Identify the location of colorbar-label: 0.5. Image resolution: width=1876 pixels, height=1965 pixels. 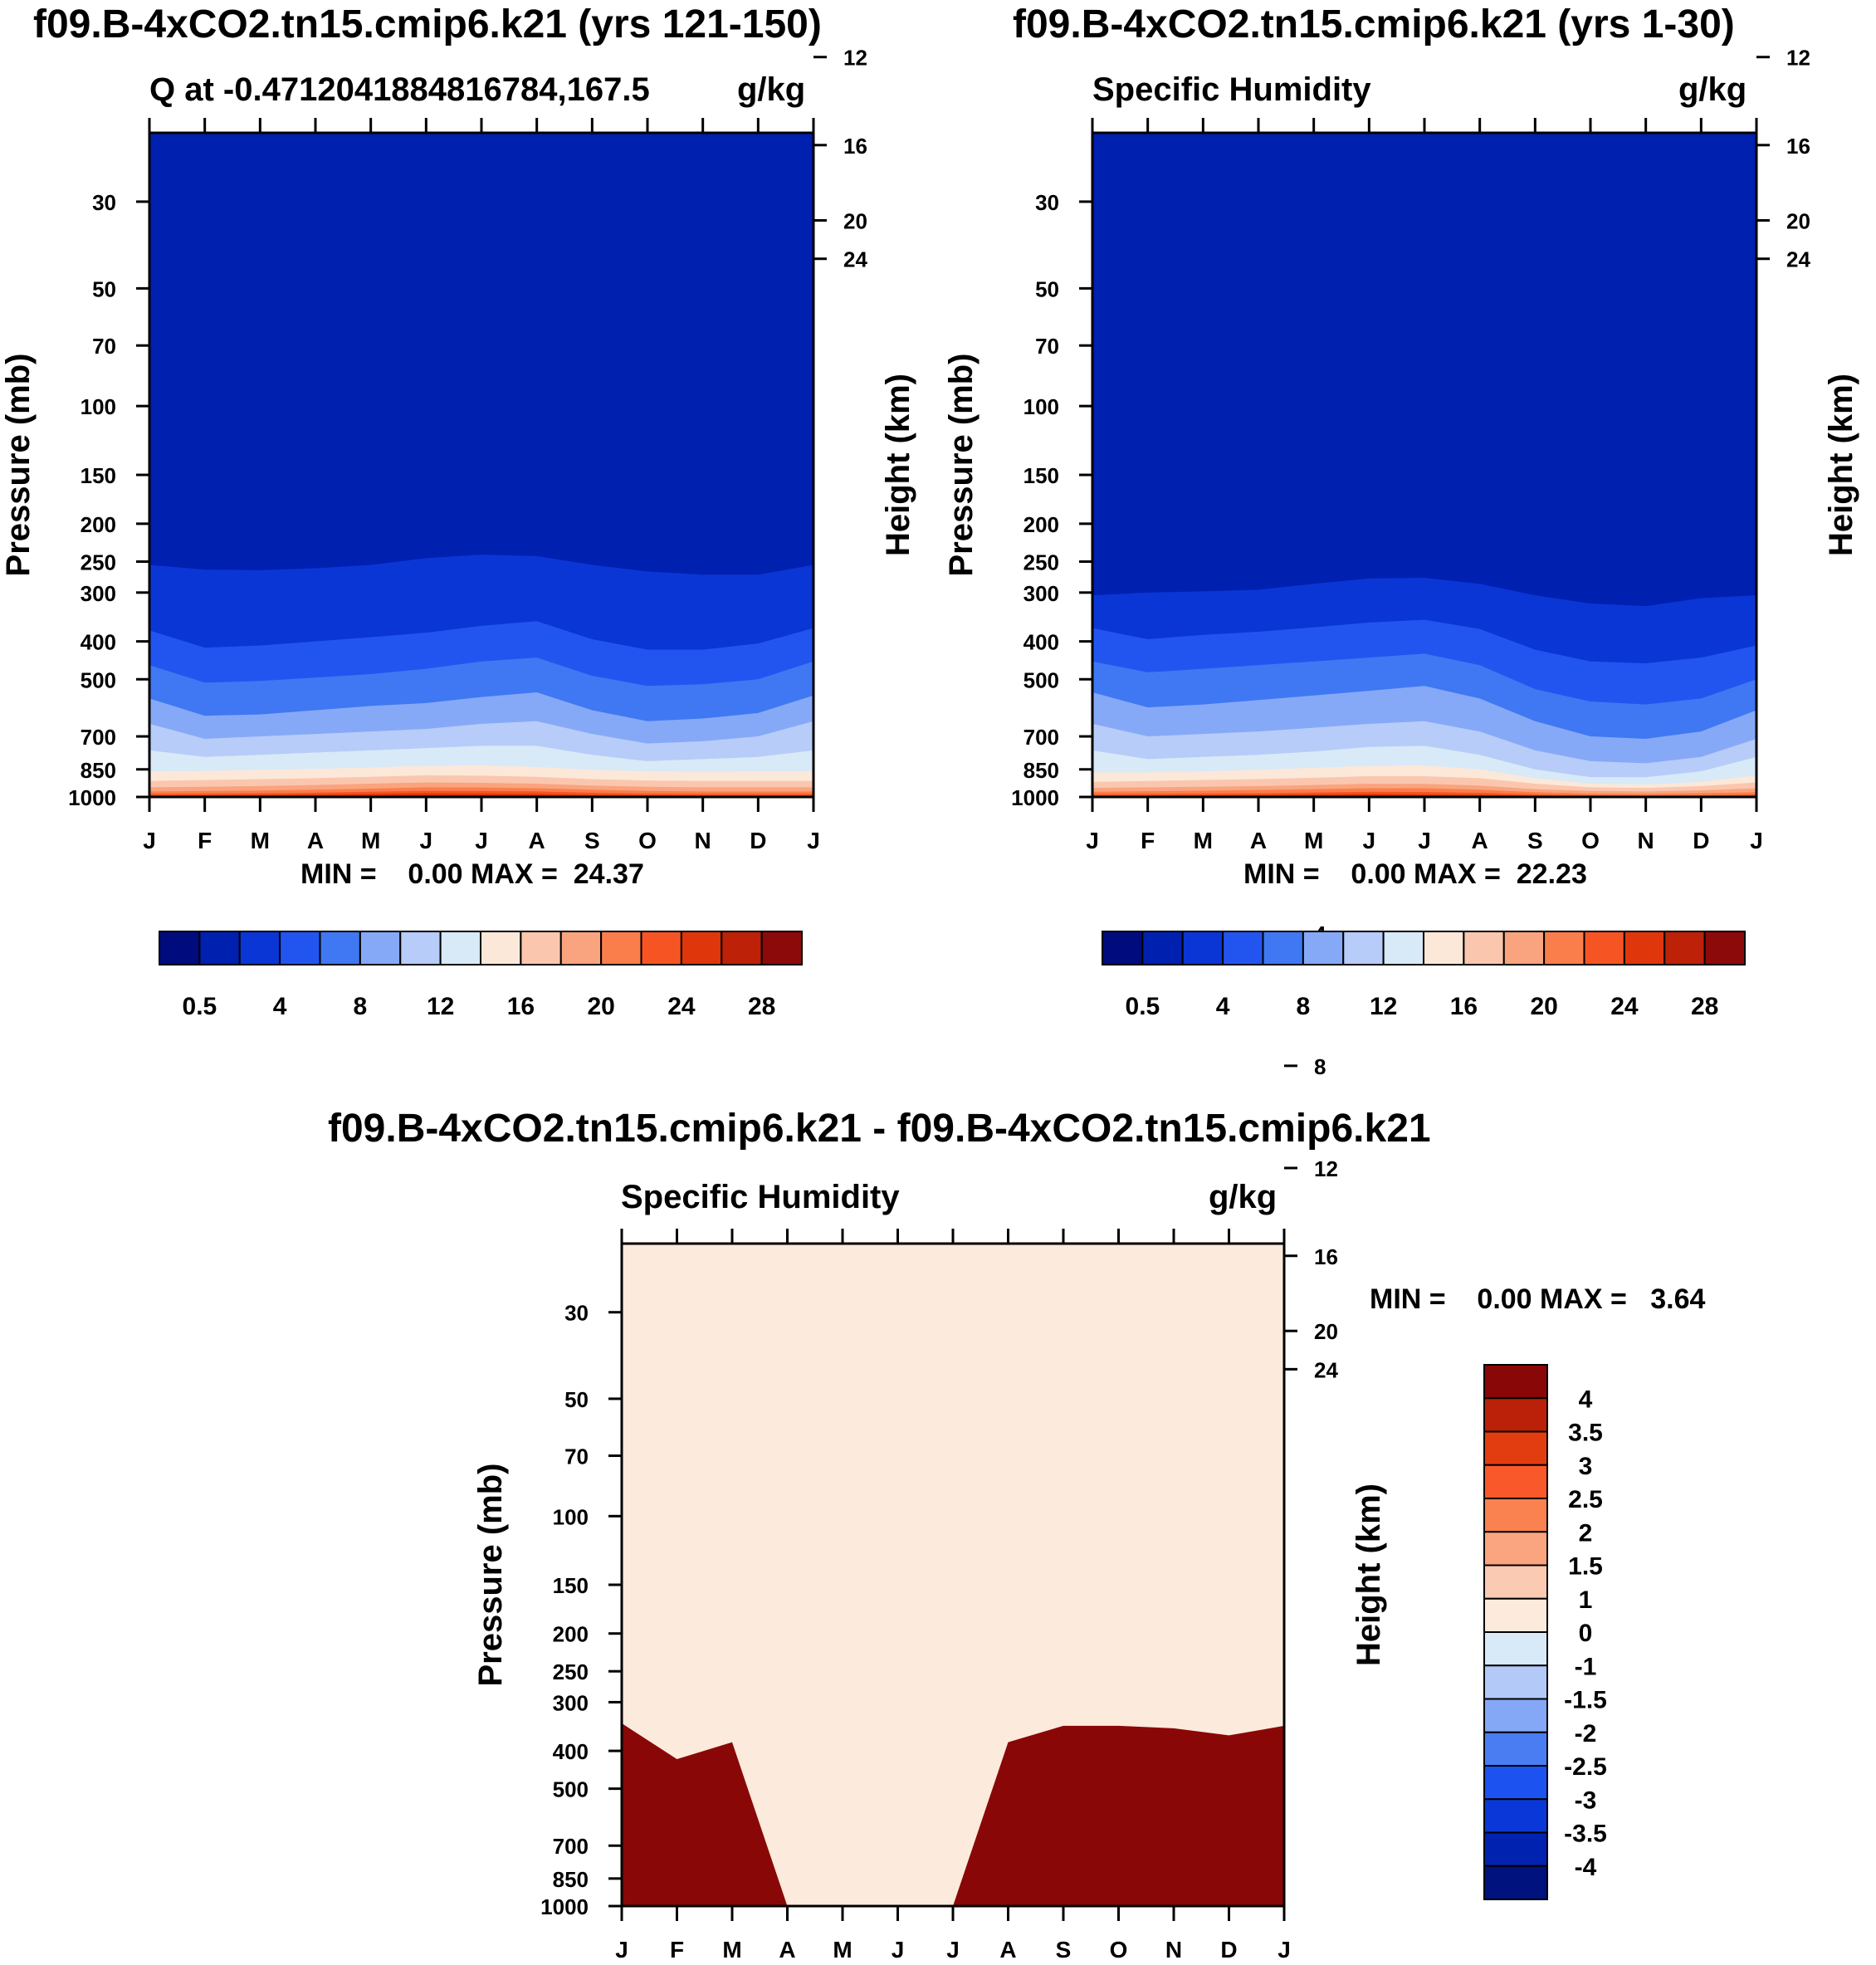
(200, 1006).